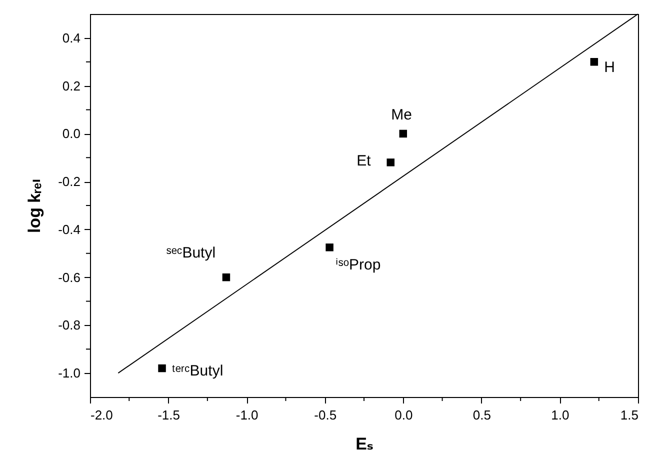 The height and width of the screenshot is (461, 649). What do you see at coordinates (629, 415) in the screenshot?
I see `x-tick-label: 1.5` at bounding box center [629, 415].